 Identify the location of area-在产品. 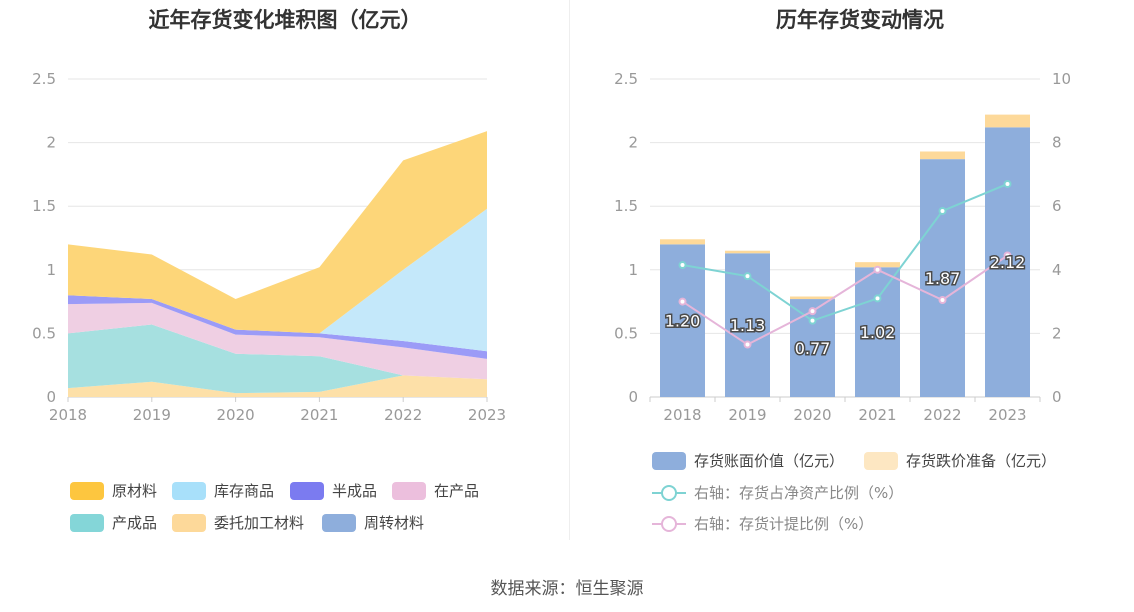
(277, 341).